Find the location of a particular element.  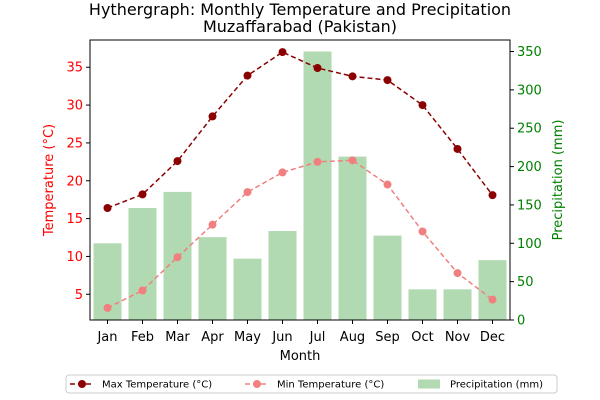

left-tick-label: 15 is located at coordinates (74, 219).